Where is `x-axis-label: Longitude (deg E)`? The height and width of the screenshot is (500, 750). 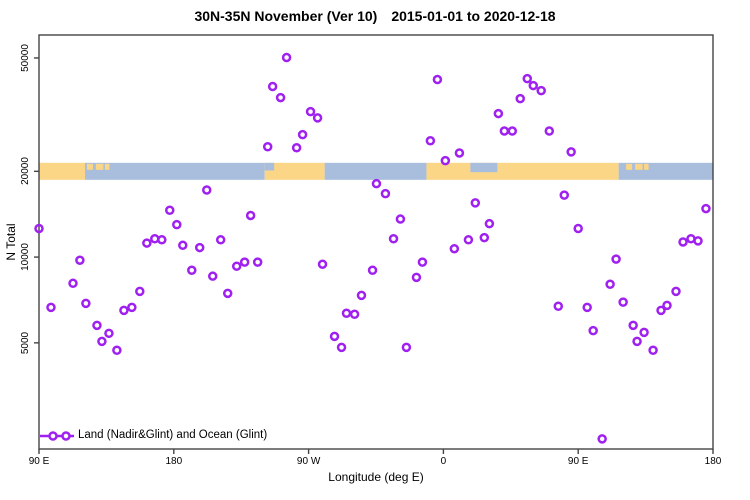
x-axis-label: Longitude (deg E) is located at coordinates (376, 477).